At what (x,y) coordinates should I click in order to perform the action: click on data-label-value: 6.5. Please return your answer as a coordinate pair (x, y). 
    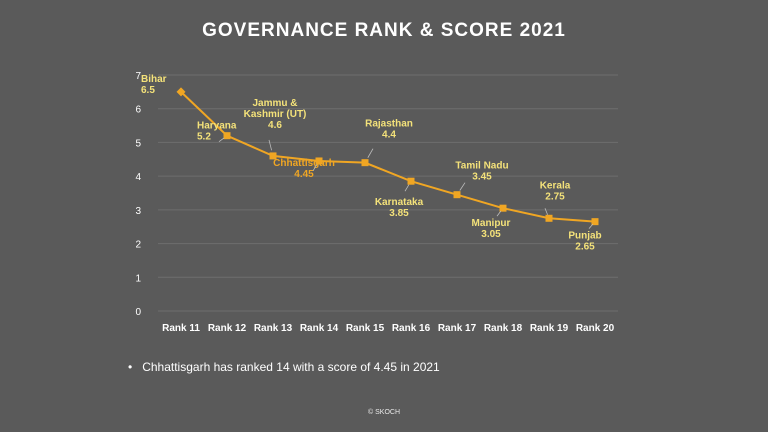
    Looking at the image, I should click on (148, 90).